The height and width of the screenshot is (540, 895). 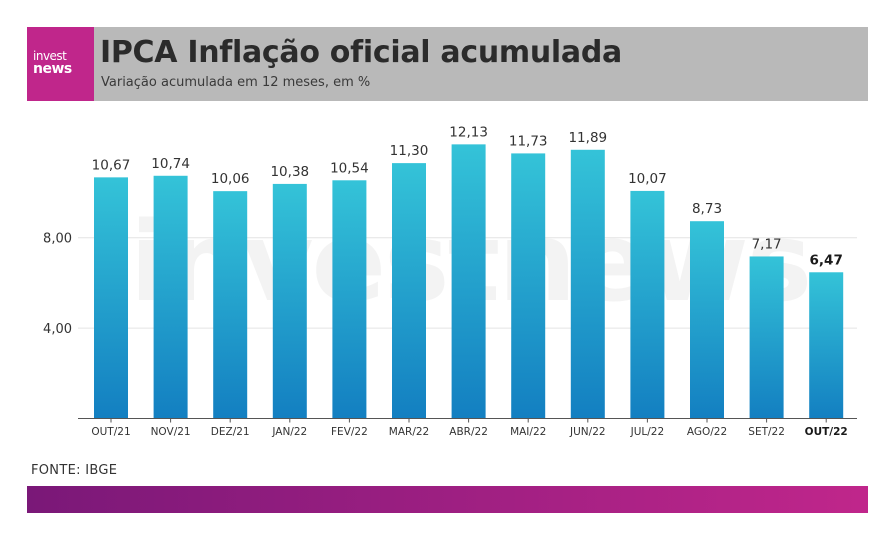 I want to click on x-tick-label: MAI/22, so click(x=528, y=432).